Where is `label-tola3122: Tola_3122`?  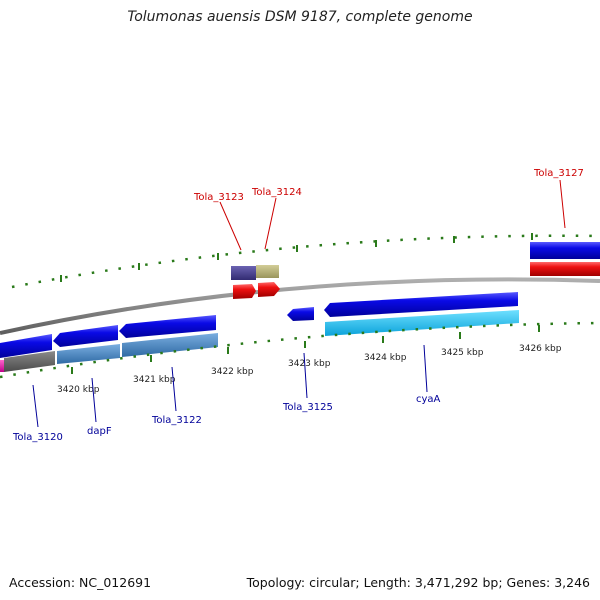
label-tola3122: Tola_3122 is located at coordinates (176, 420).